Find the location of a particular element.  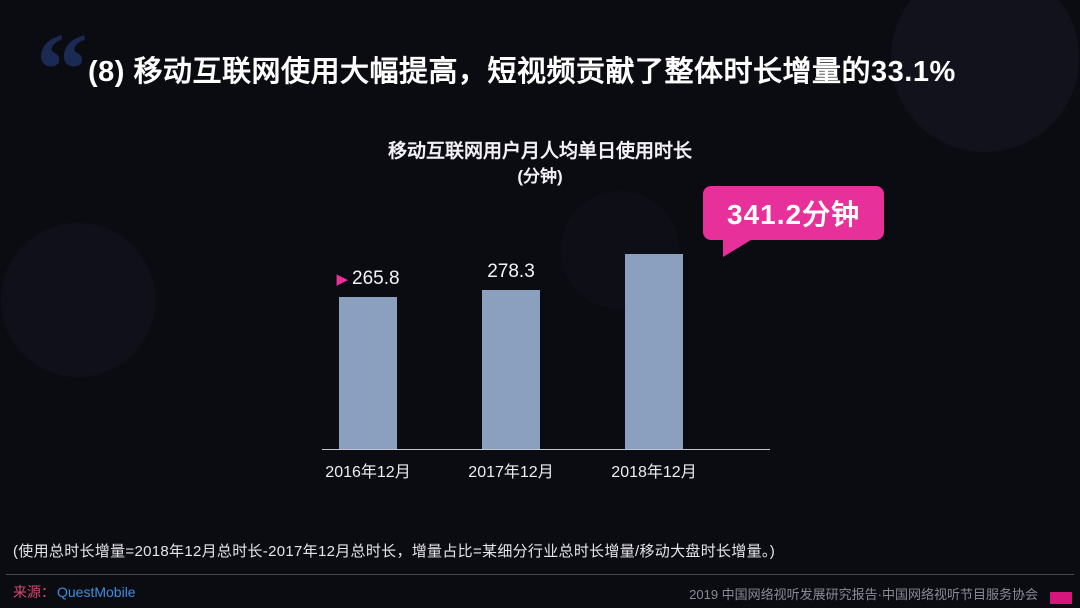

bar-group-2018 is located at coordinates (654, 351).